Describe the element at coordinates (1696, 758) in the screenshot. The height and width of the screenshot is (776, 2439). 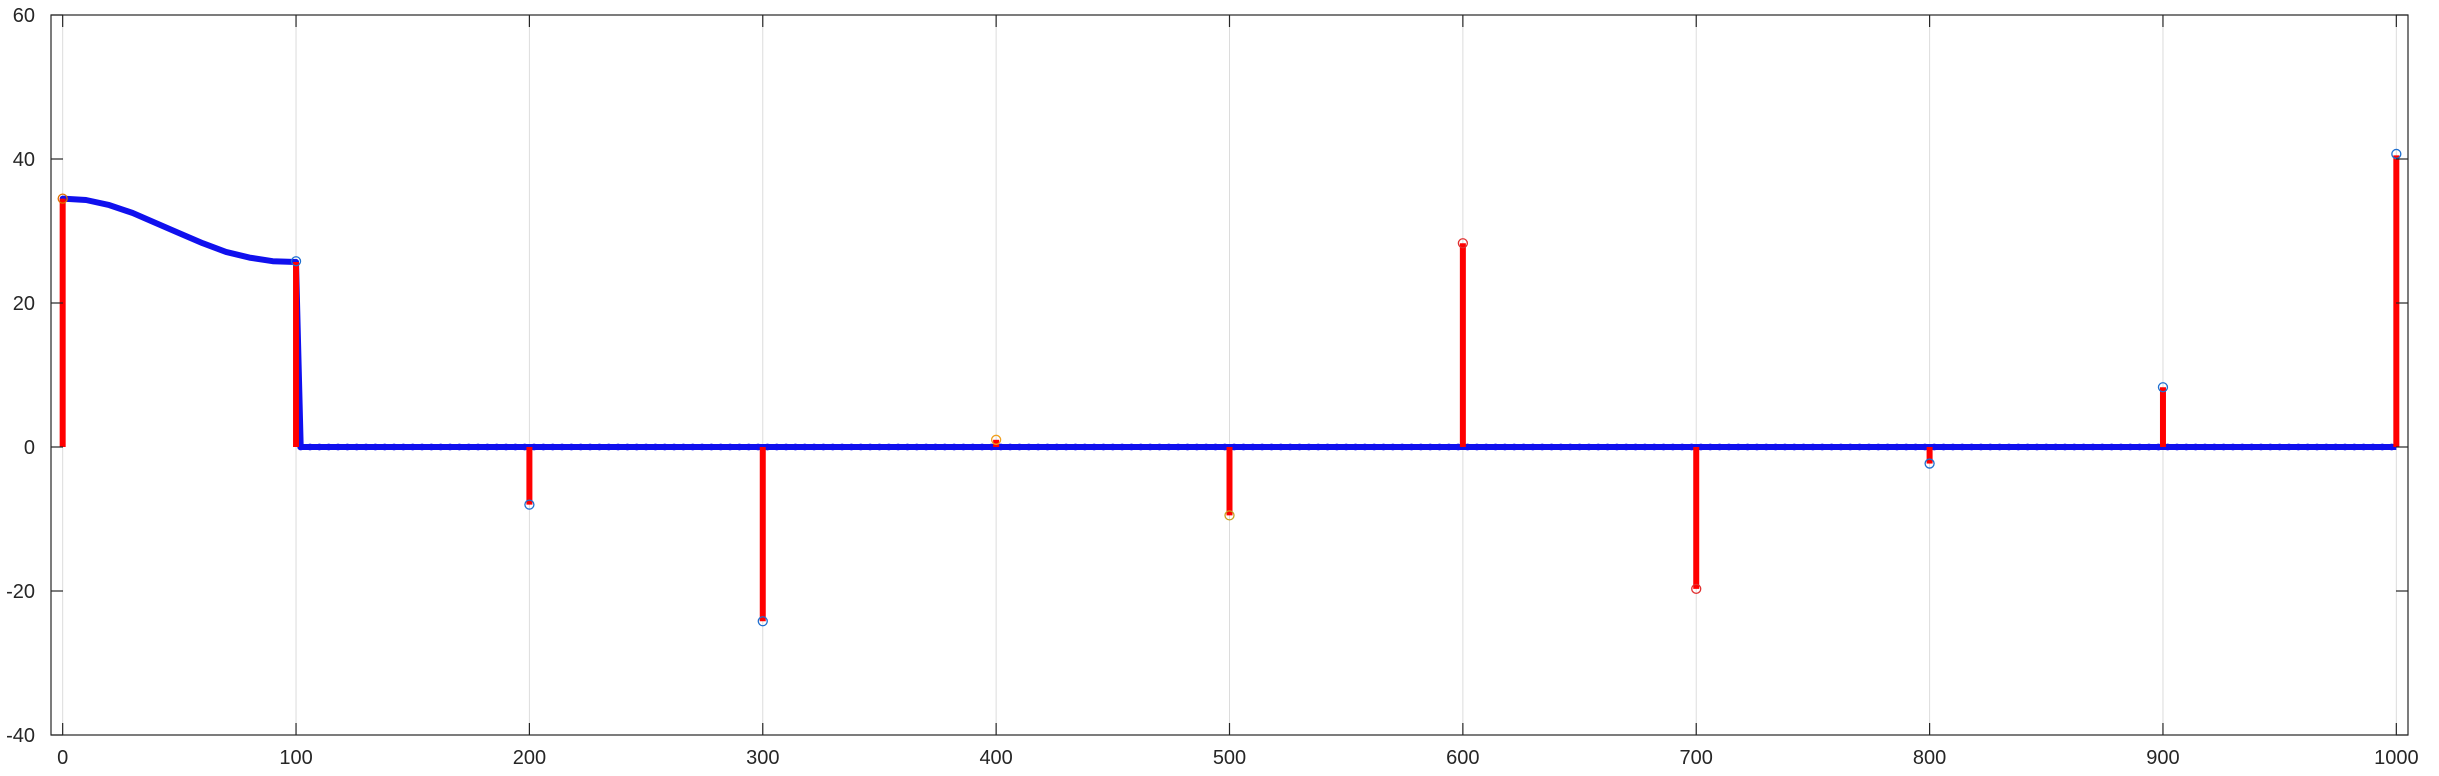
I see `x-tick-label: 700` at that location.